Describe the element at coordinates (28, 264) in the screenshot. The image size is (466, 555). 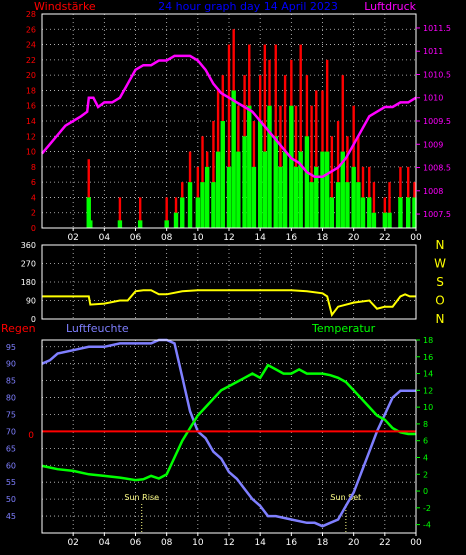
I see `direction-y-tick-label: 270` at that location.